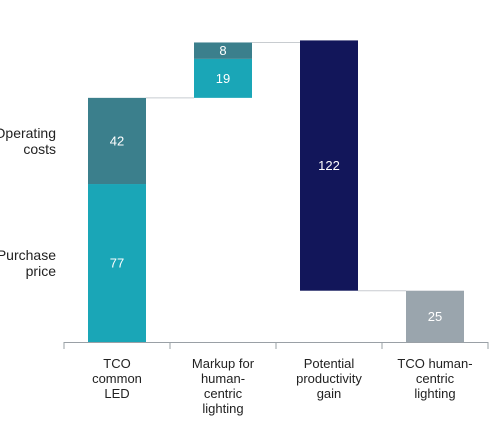  Describe the element at coordinates (223, 386) in the screenshot. I see `category-label: Markup for human-centric lighting` at that location.